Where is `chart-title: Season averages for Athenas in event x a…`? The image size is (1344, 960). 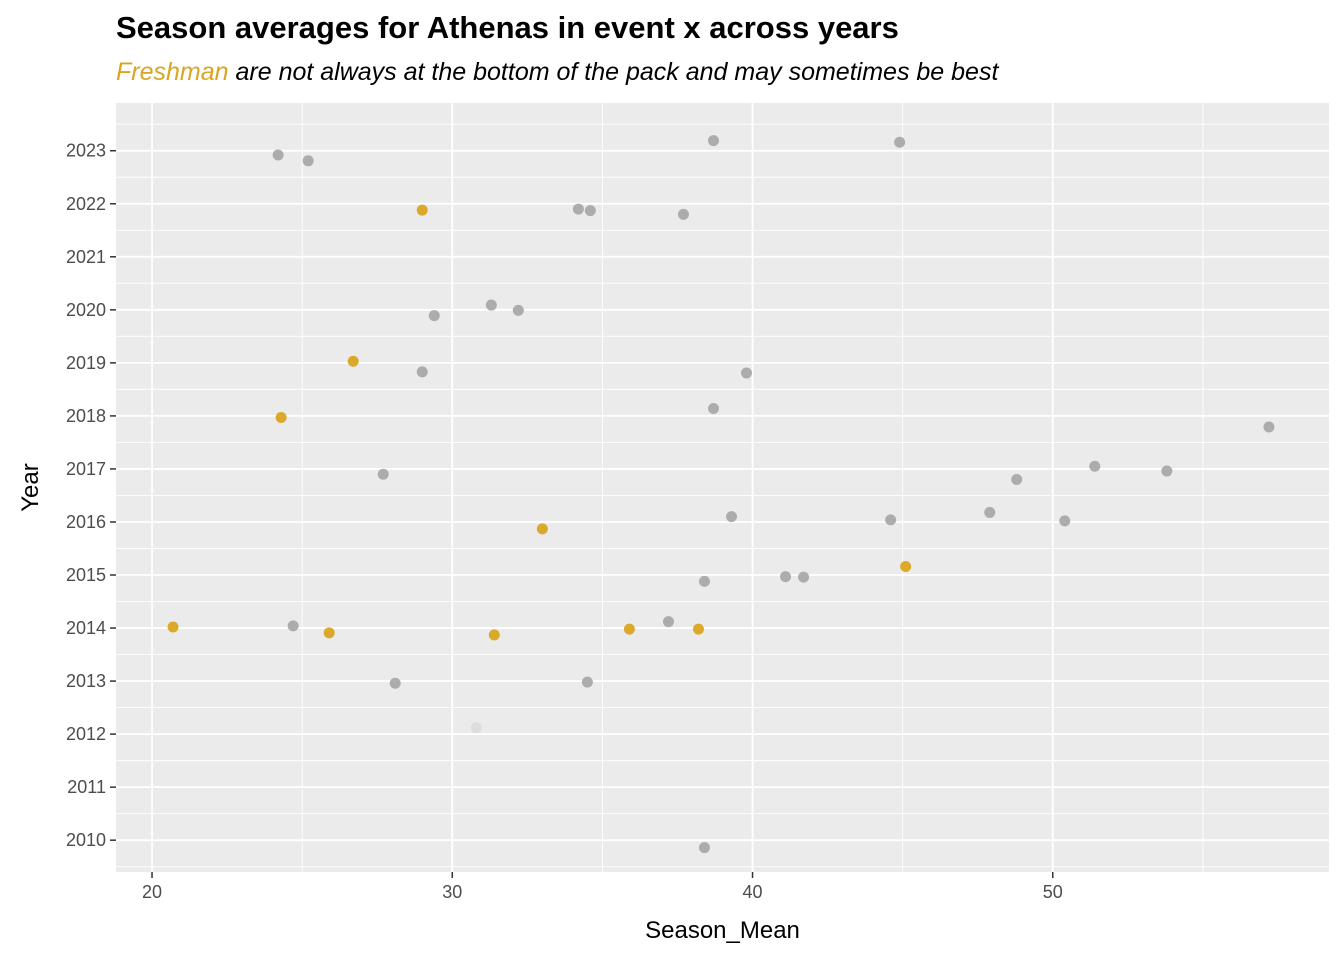
chart-title: Season averages for Athenas in event x a… is located at coordinates (507, 27).